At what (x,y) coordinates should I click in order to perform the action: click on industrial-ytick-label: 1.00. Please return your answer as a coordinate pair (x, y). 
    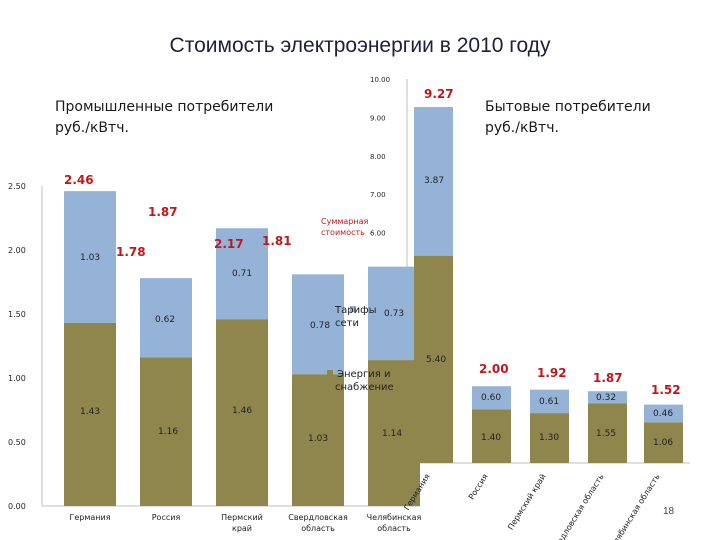
    Looking at the image, I should click on (17, 378).